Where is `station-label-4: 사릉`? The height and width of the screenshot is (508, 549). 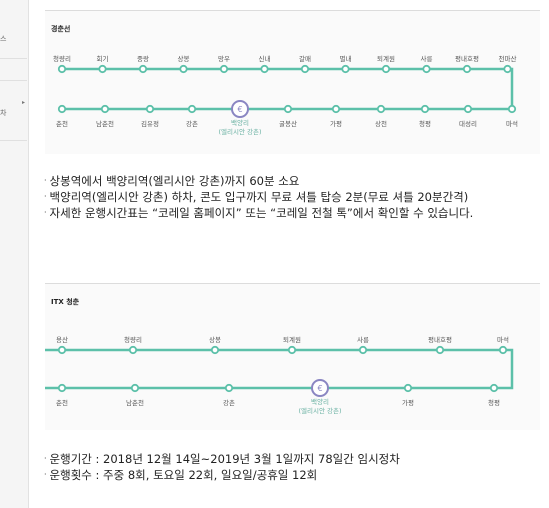 station-label-4: 사릉 is located at coordinates (363, 340).